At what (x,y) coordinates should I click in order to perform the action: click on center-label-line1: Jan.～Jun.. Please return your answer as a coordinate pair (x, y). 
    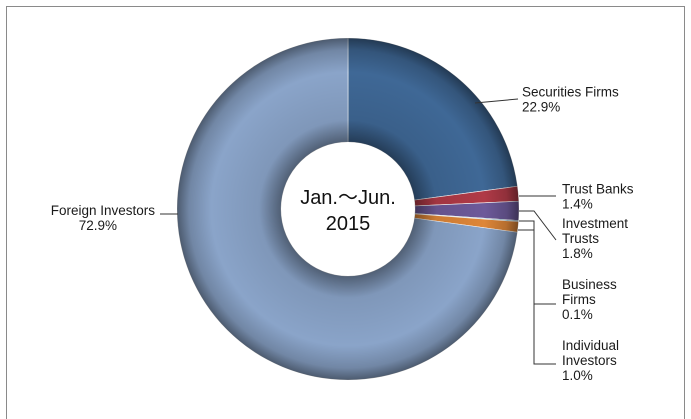
    Looking at the image, I should click on (348, 198).